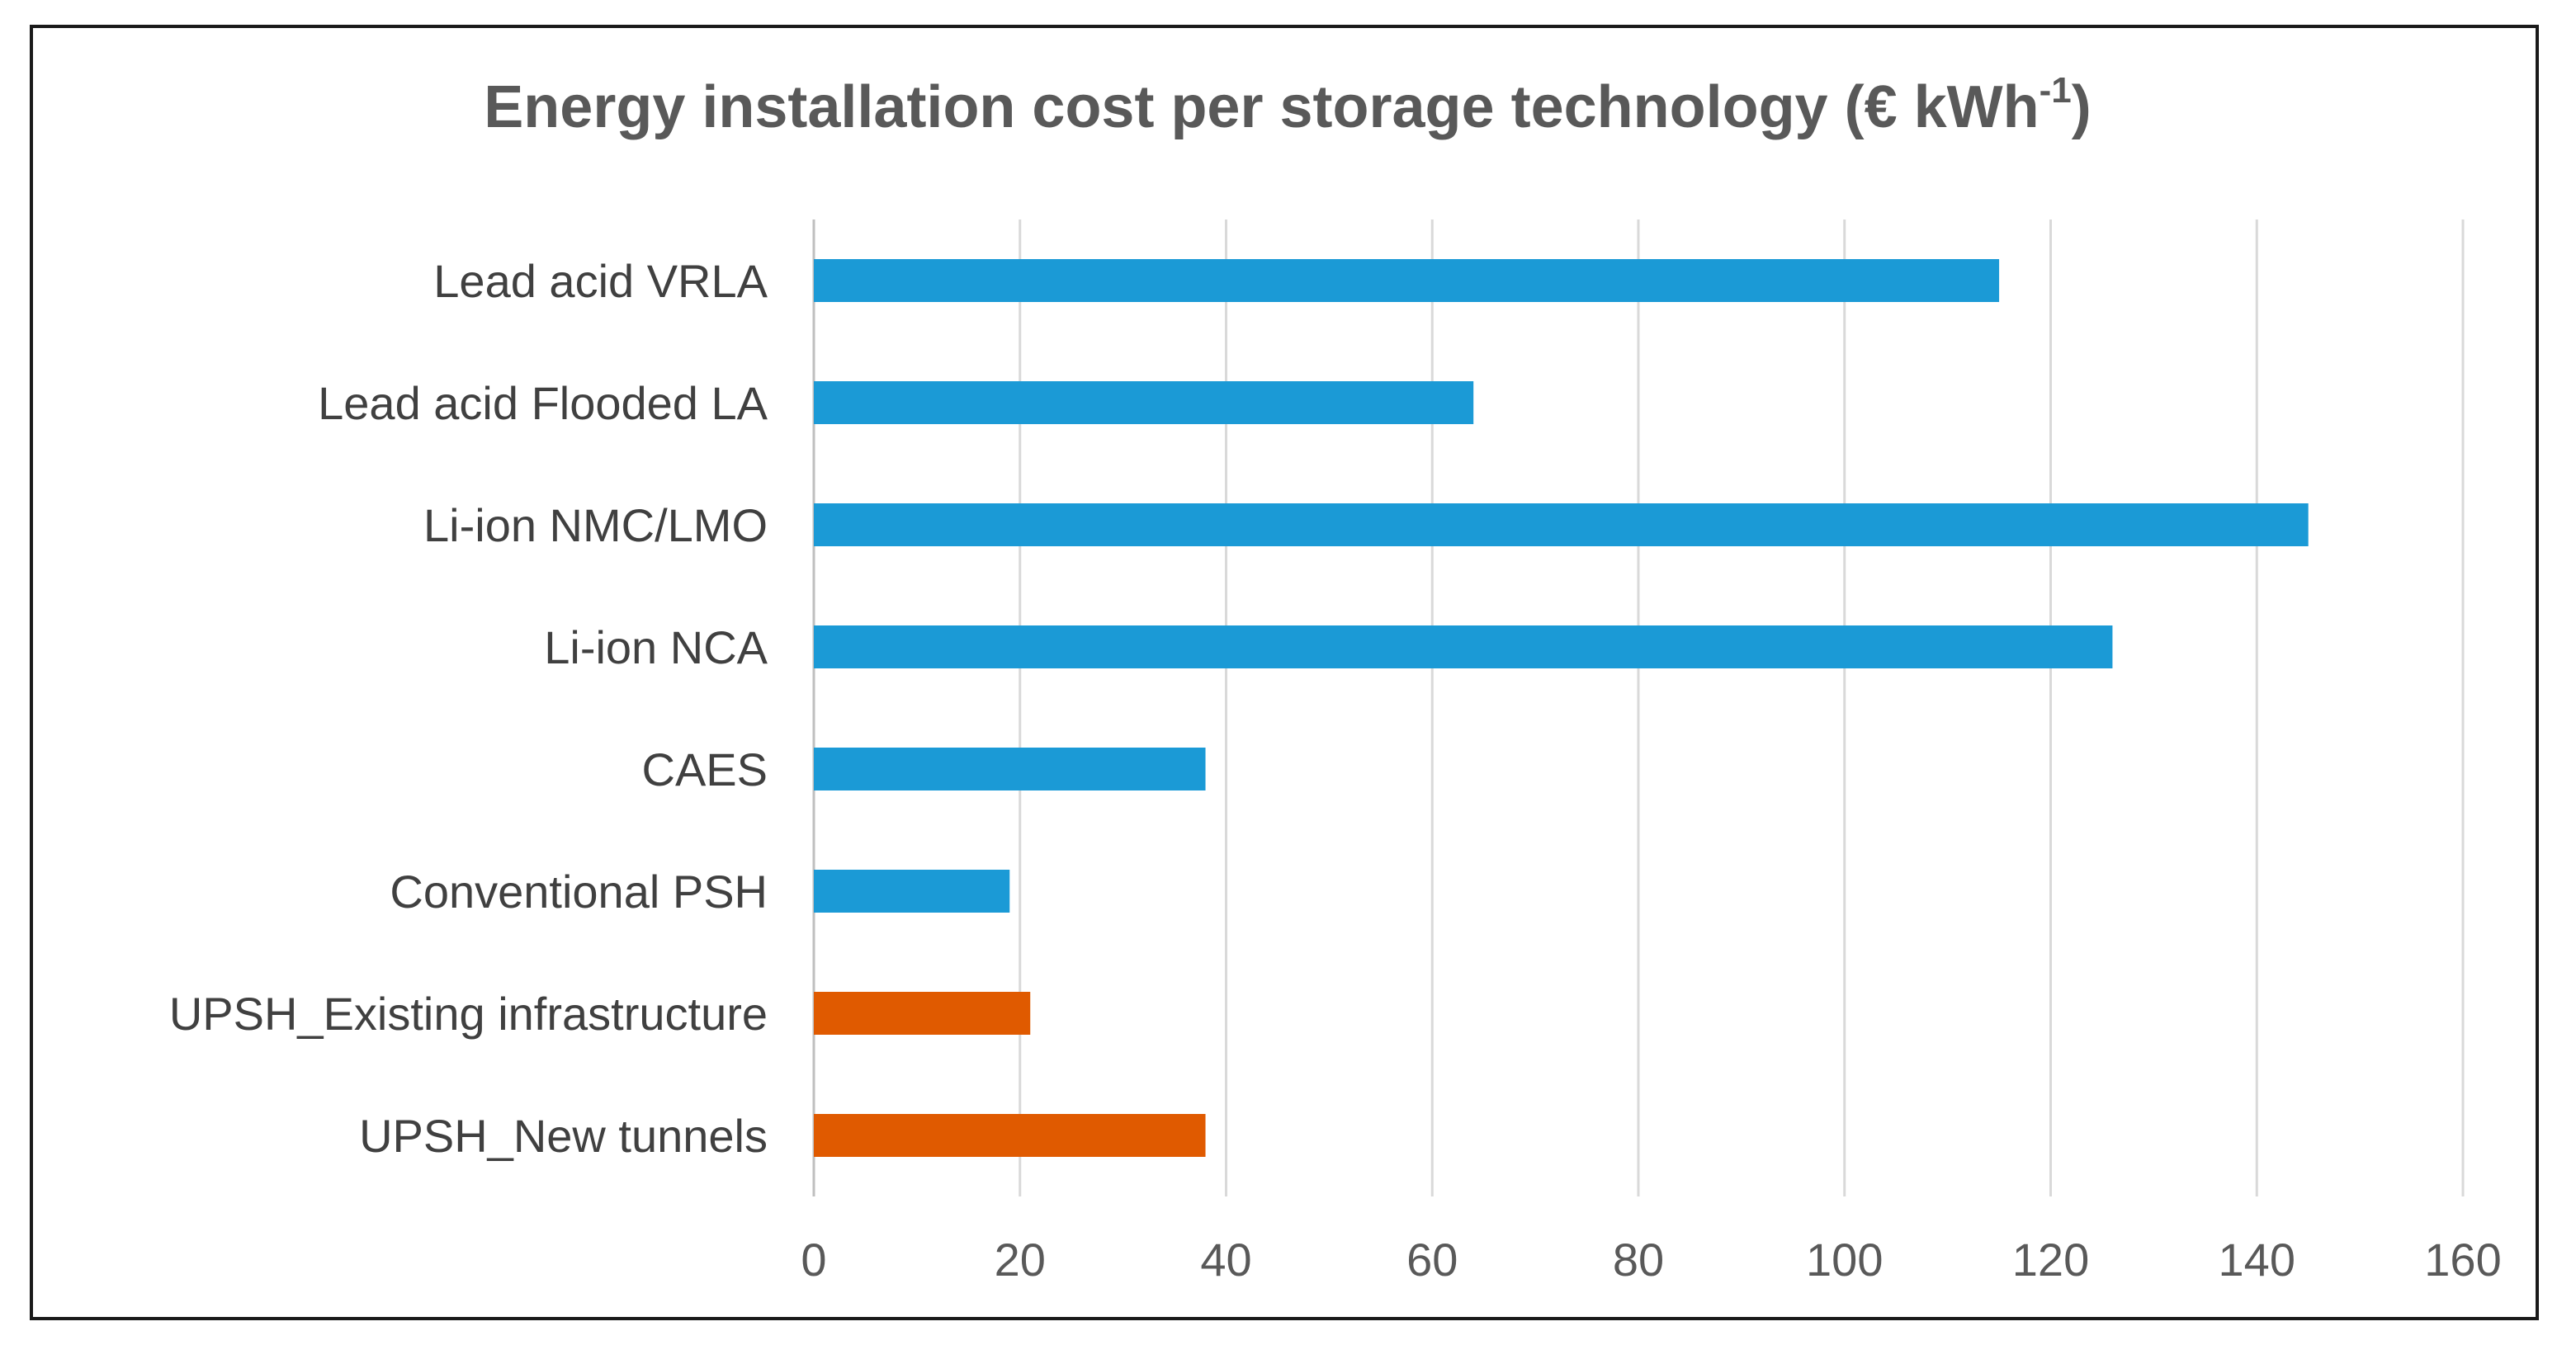 Image resolution: width=2576 pixels, height=1345 pixels. I want to click on category-label: Conventional PSH, so click(579, 892).